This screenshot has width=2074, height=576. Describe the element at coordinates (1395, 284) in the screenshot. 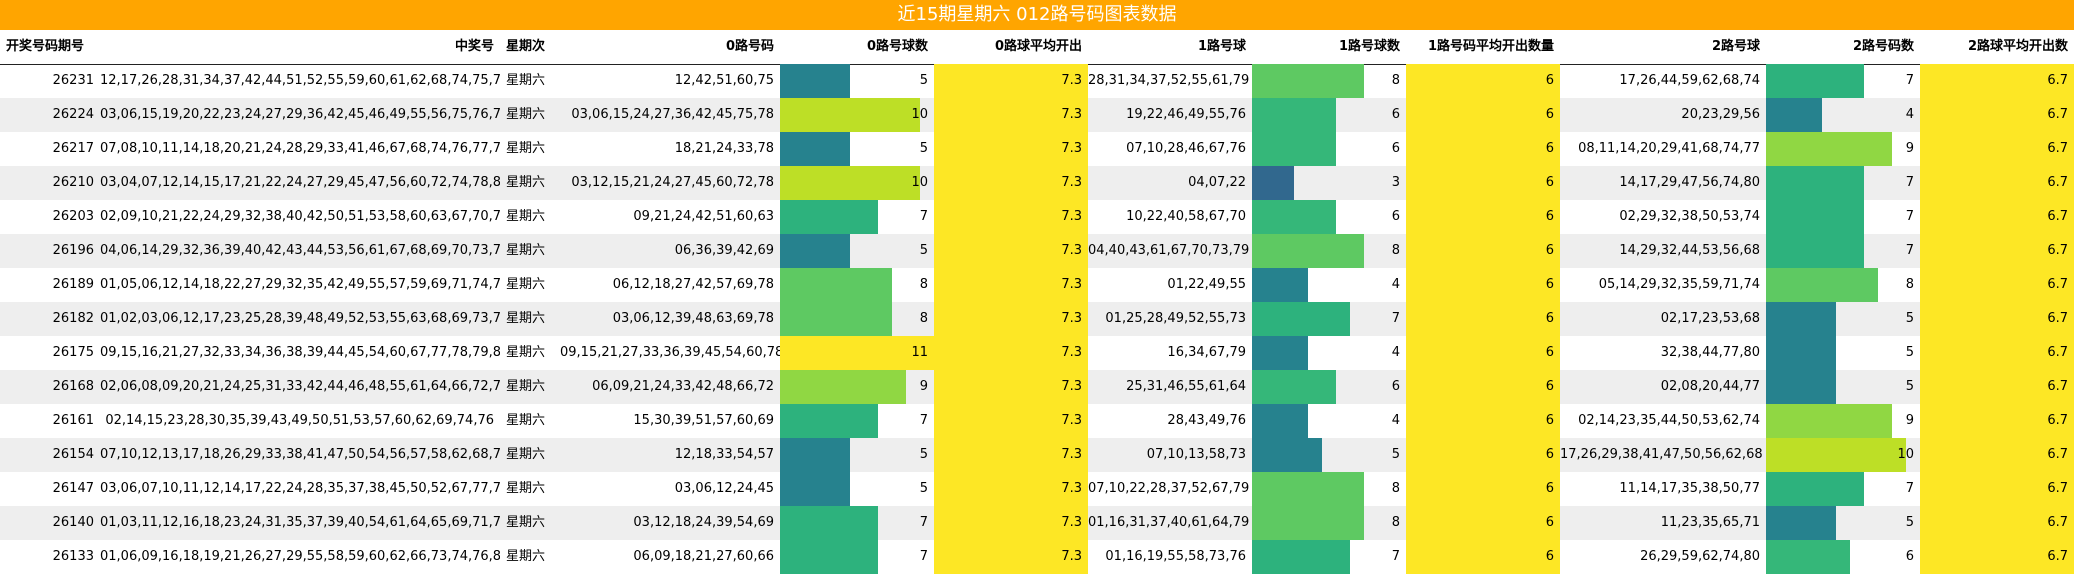

I see `route1-count-label: 4` at that location.